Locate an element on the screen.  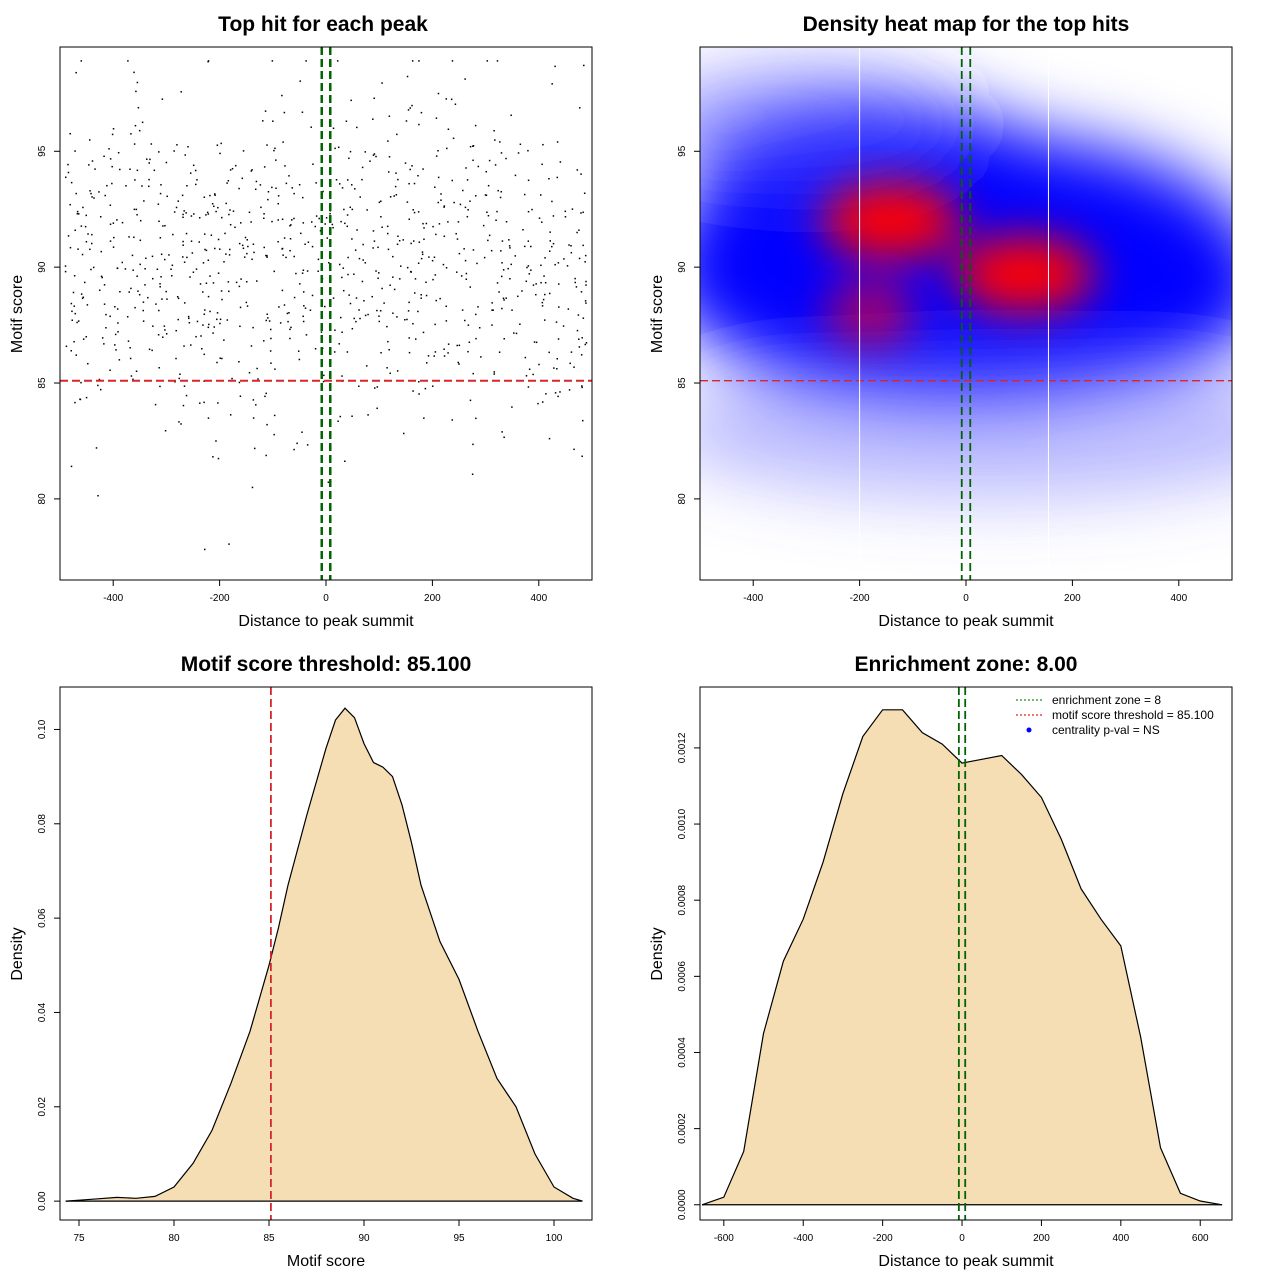
x-tick-label: -600 is located at coordinates (724, 1238).